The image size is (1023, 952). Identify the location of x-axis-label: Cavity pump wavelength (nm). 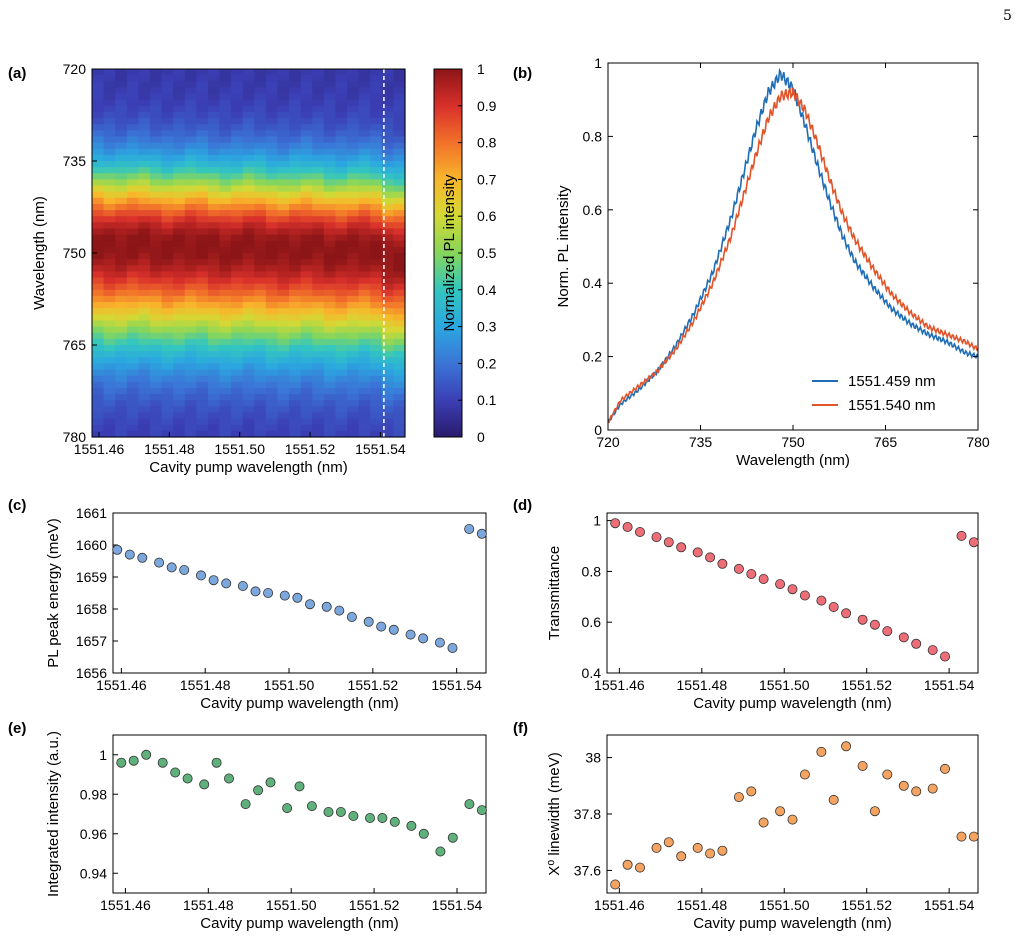
(792, 923).